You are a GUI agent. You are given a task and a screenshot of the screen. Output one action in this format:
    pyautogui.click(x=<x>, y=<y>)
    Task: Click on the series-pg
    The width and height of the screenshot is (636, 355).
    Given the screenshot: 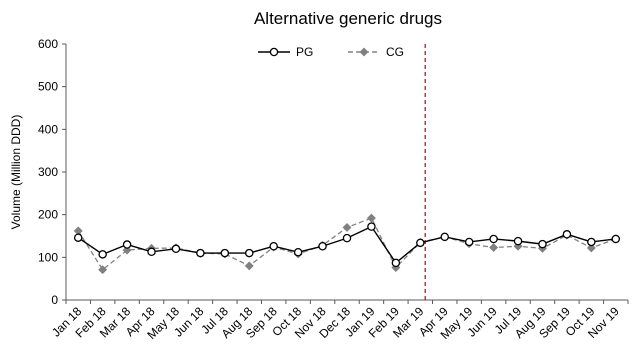 What is the action you would take?
    pyautogui.click(x=347, y=245)
    